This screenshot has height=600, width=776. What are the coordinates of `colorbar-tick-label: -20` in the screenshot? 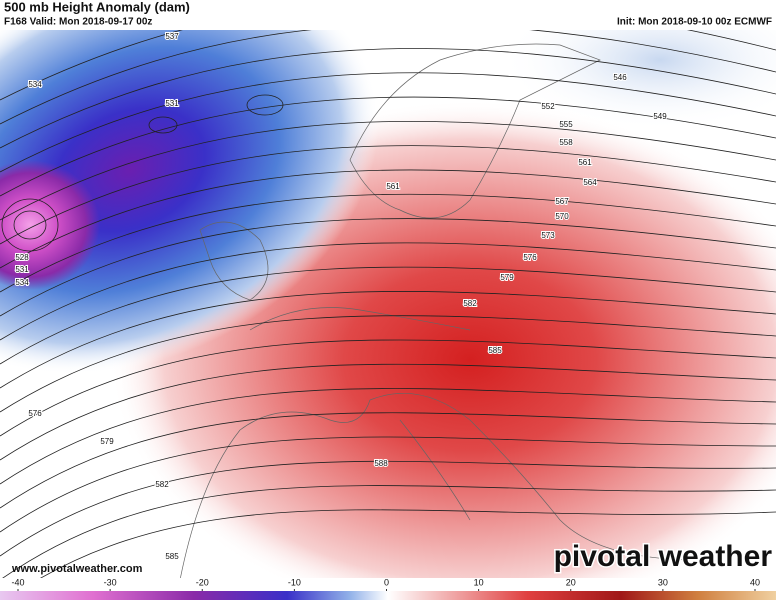 It's located at (202, 582).